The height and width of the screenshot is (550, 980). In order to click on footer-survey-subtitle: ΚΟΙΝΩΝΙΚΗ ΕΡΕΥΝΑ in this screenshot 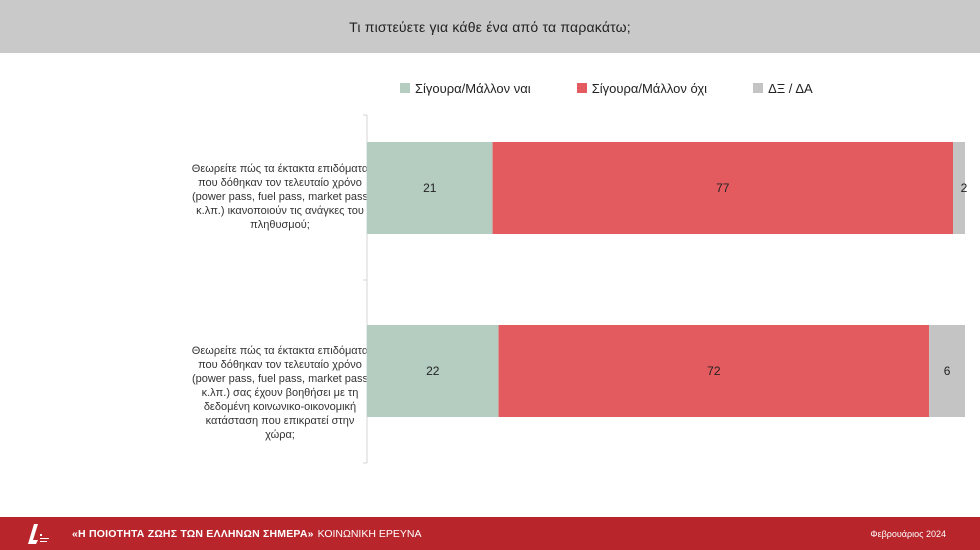, I will do `click(369, 533)`.